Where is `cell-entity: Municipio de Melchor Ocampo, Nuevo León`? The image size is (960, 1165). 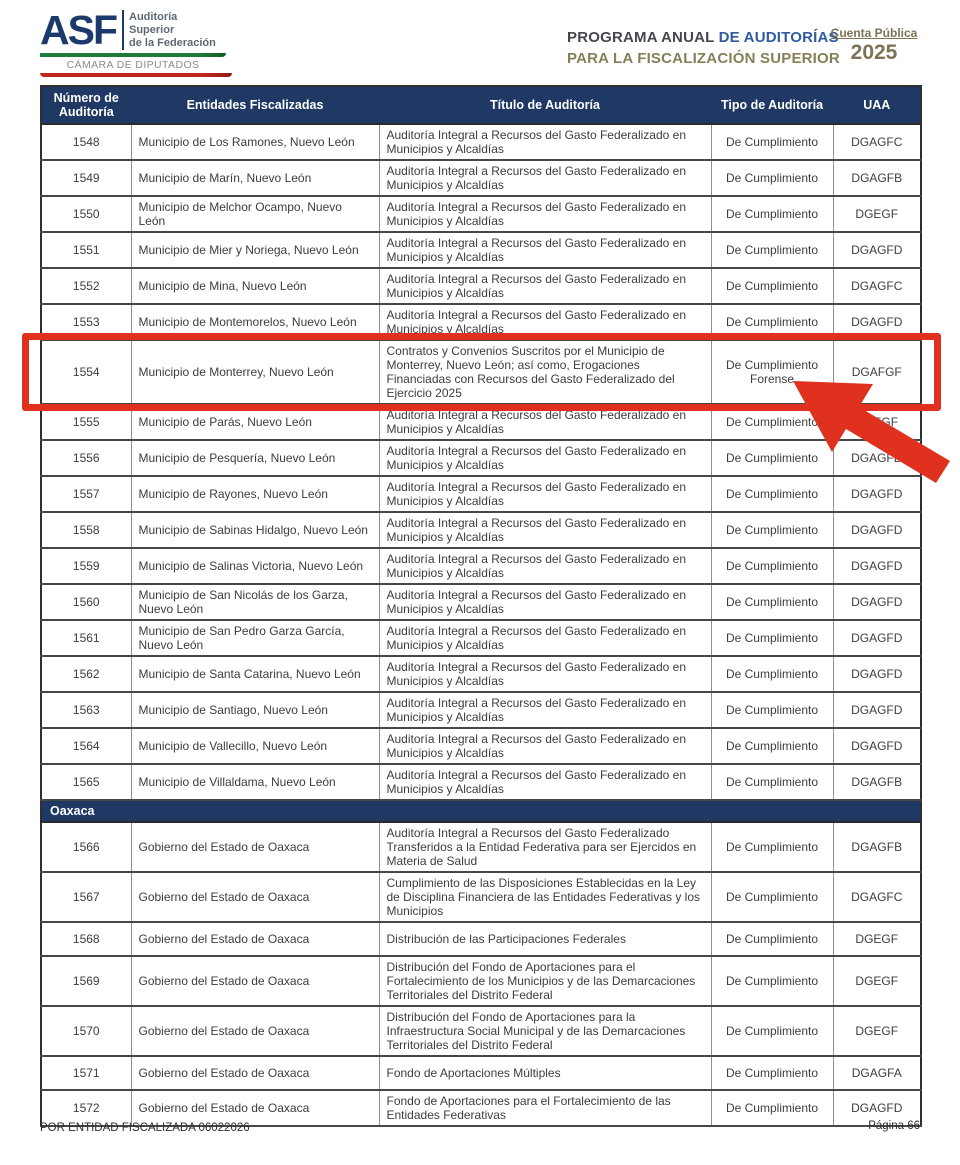
cell-entity: Municipio de Melchor Ocampo, Nuevo León is located at coordinates (255, 214).